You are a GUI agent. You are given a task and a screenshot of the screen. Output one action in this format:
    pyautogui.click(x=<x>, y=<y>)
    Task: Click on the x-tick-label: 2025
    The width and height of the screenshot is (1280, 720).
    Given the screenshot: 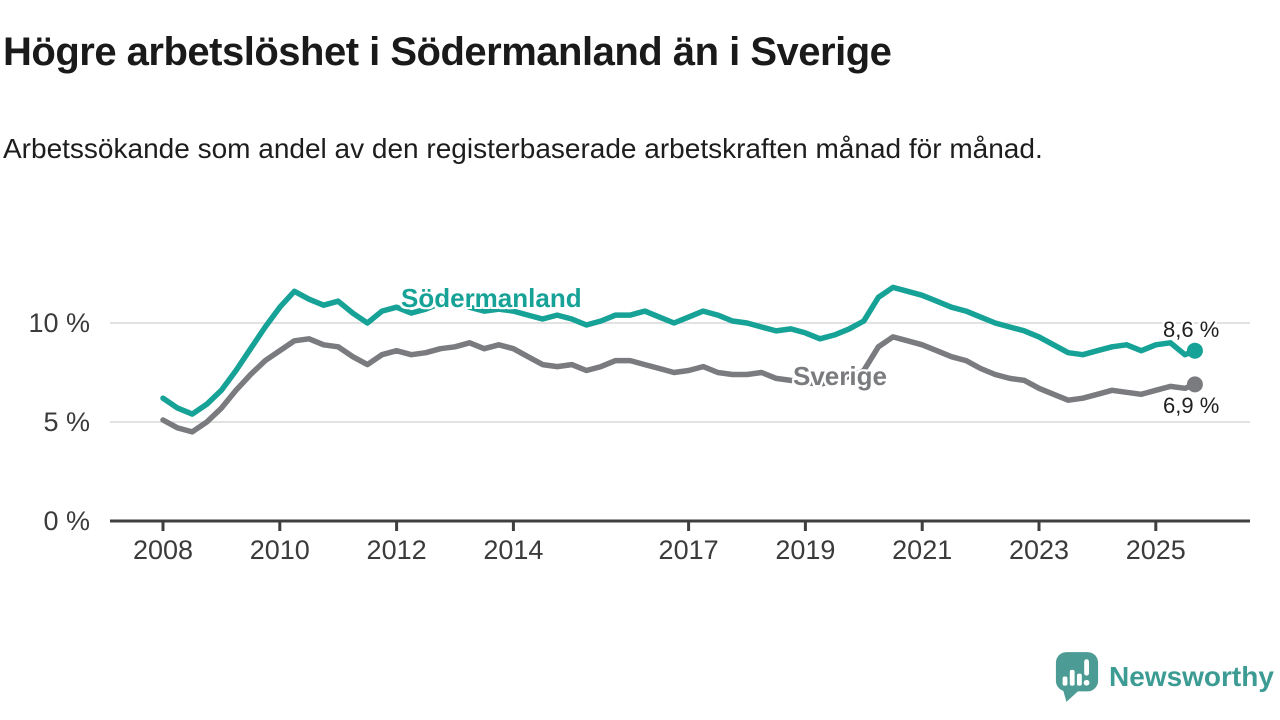 What is the action you would take?
    pyautogui.click(x=1156, y=550)
    